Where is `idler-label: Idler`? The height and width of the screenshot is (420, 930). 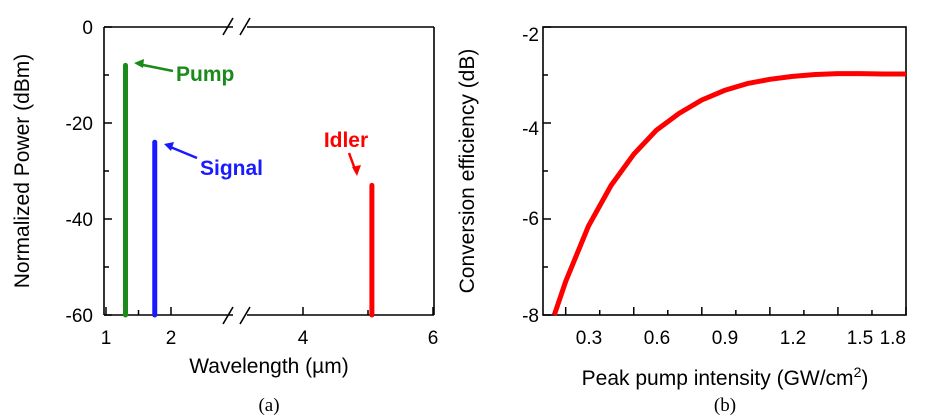
idler-label: Idler is located at coordinates (346, 140).